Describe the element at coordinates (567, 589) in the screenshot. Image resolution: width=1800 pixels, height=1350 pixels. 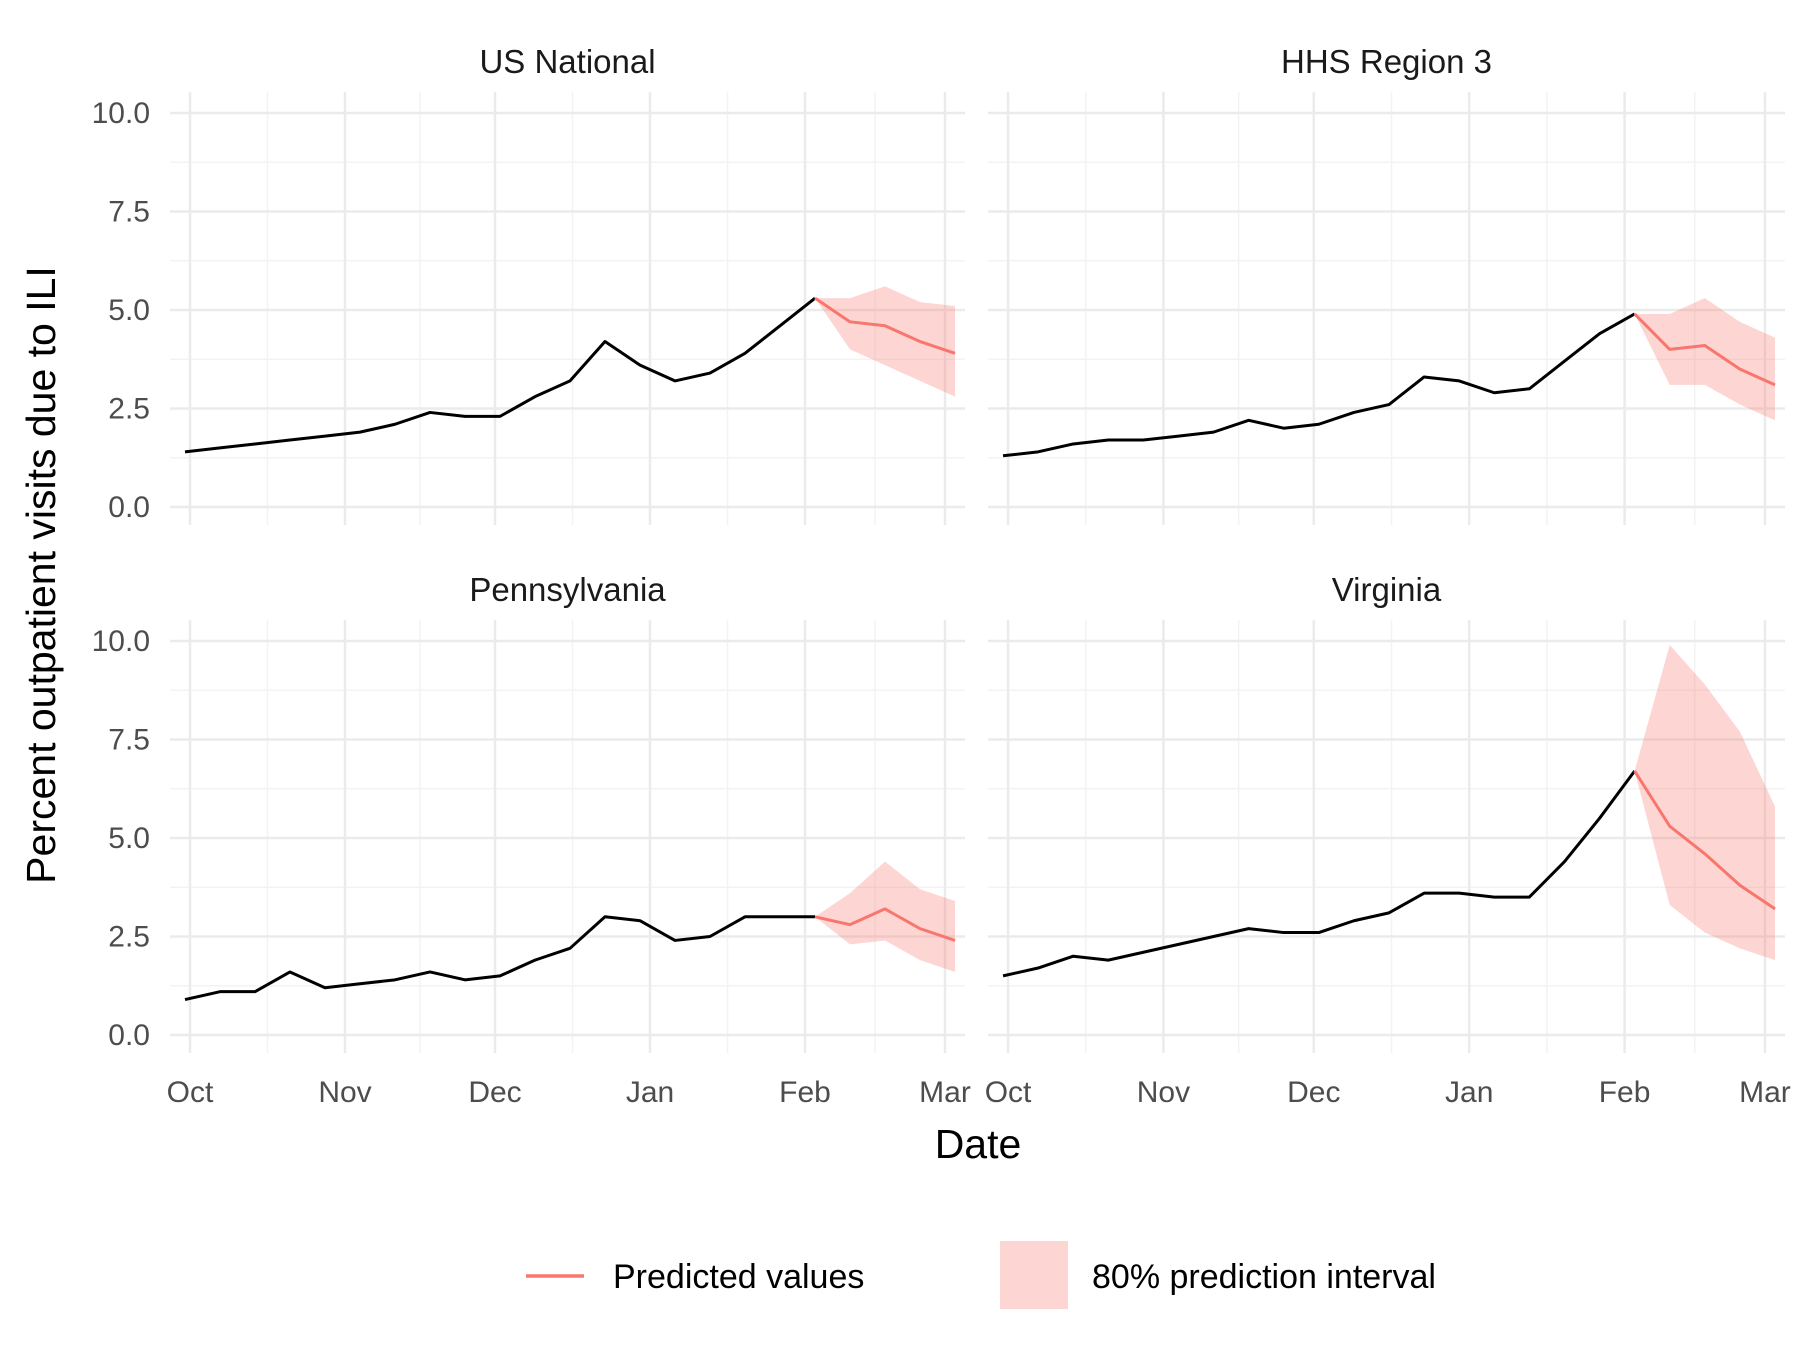
I see `panel-title: Pennsylvania` at that location.